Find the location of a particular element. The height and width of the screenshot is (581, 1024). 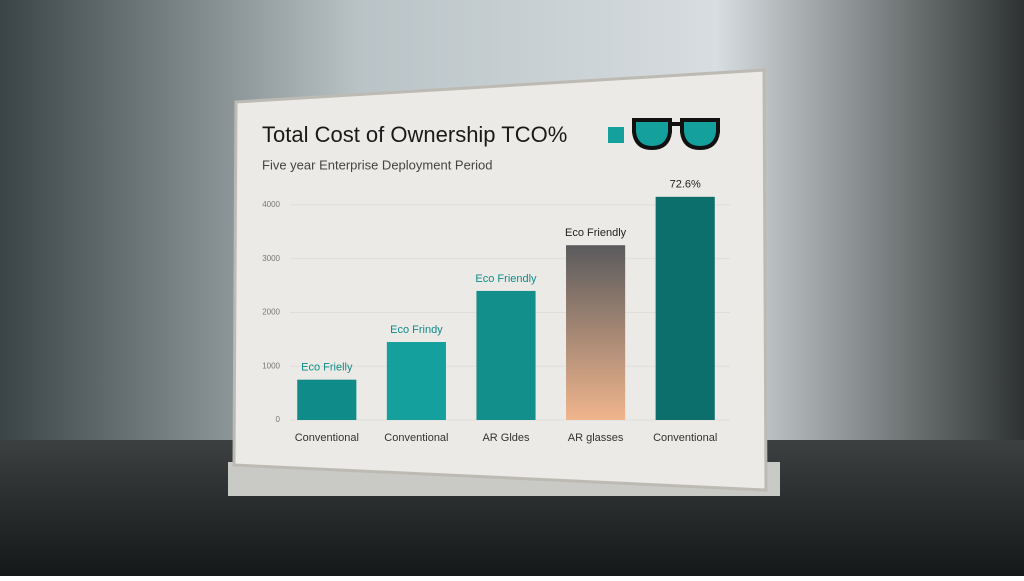

y-tick-label: 4000 is located at coordinates (271, 204).